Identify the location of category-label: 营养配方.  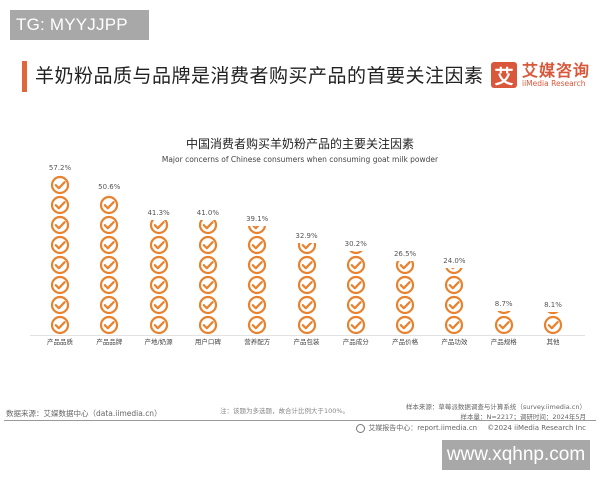
(257, 342).